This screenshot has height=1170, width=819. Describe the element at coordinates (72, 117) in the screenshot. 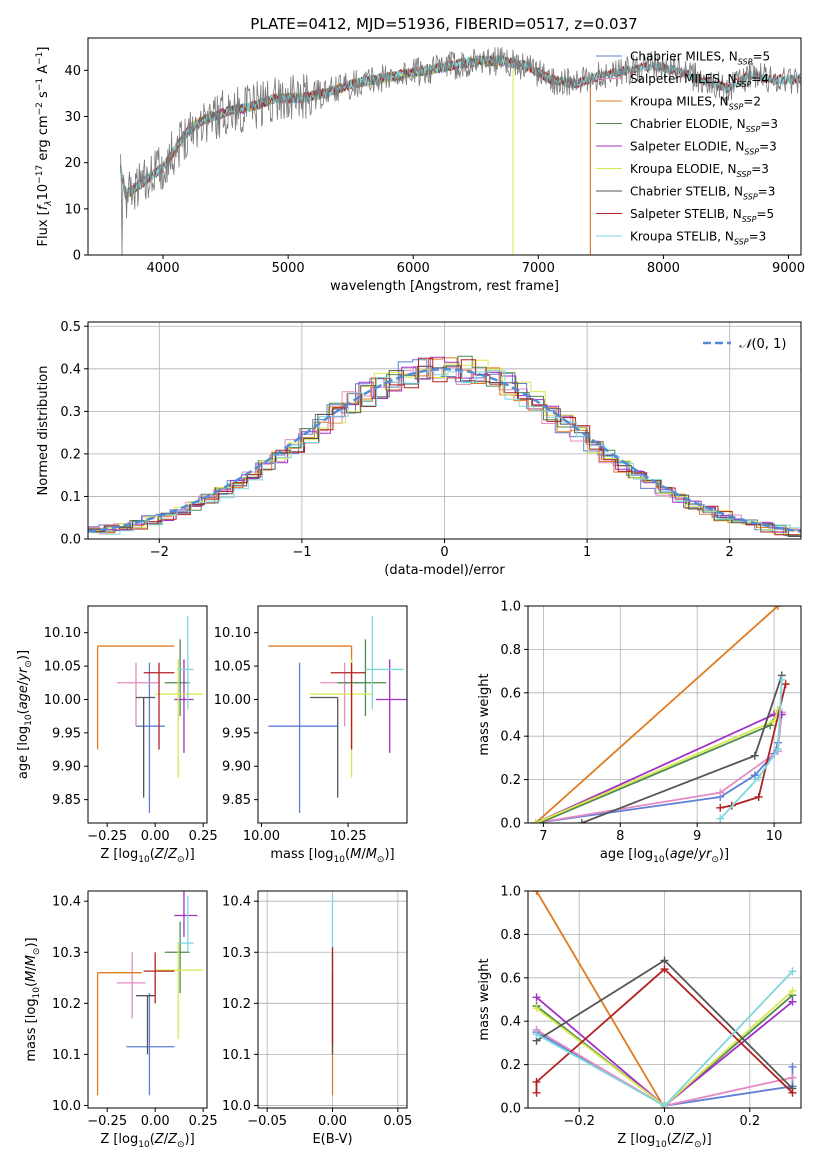

I see `y-tick-label: 30` at that location.